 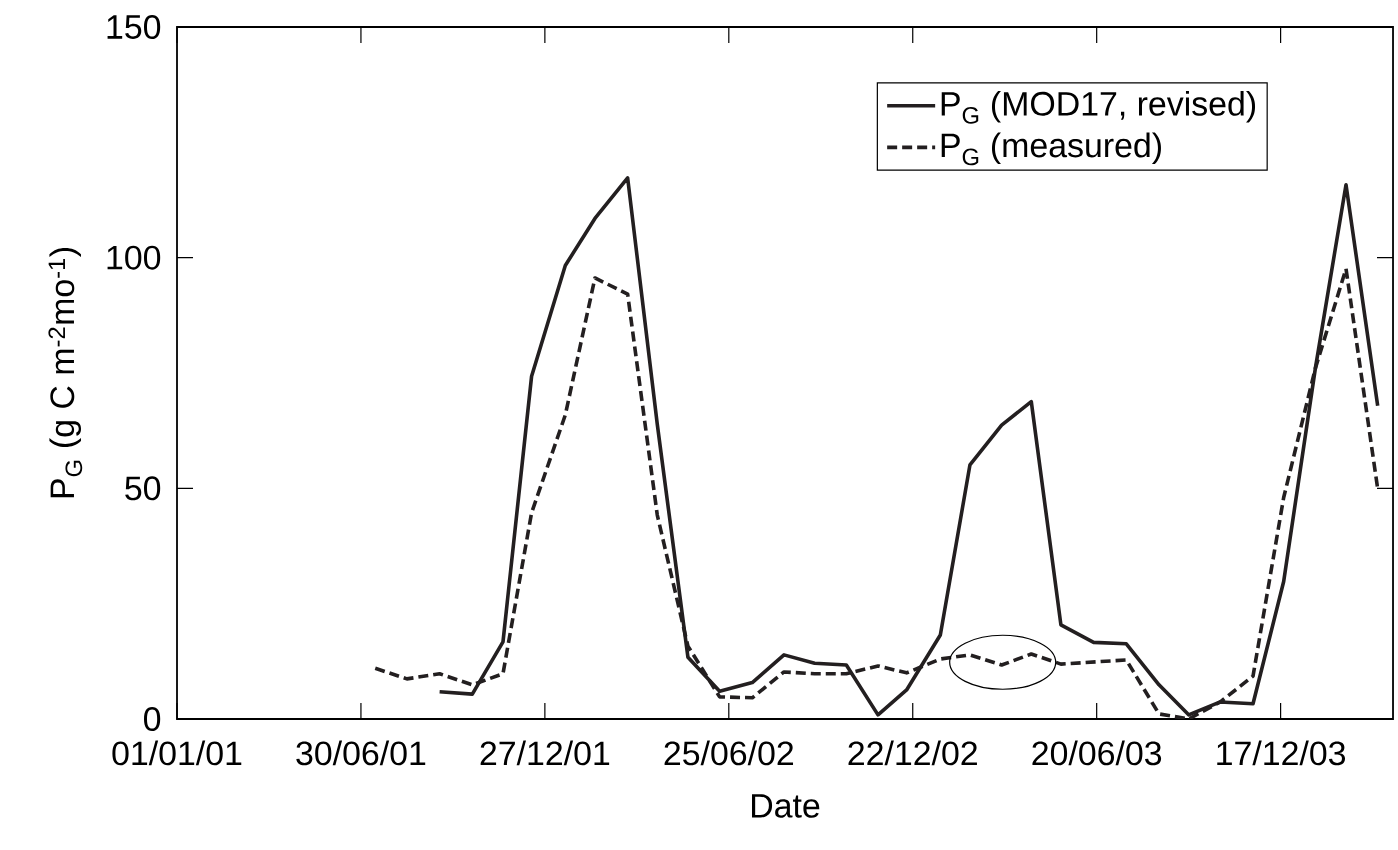 What do you see at coordinates (545, 753) in the screenshot?
I see `x-tick-label: 27/12/01` at bounding box center [545, 753].